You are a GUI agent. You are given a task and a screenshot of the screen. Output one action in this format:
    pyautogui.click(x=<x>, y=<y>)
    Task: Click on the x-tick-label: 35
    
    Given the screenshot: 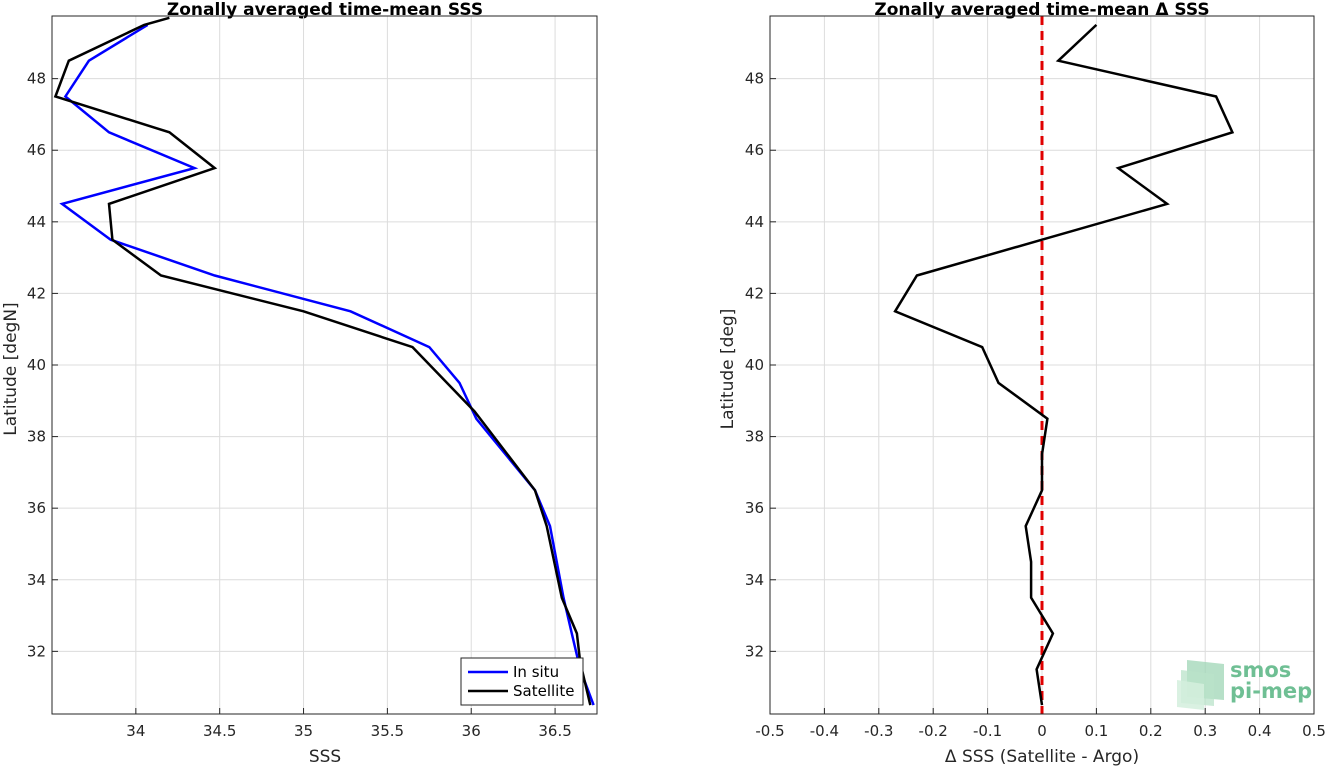 What is the action you would take?
    pyautogui.click(x=303, y=731)
    